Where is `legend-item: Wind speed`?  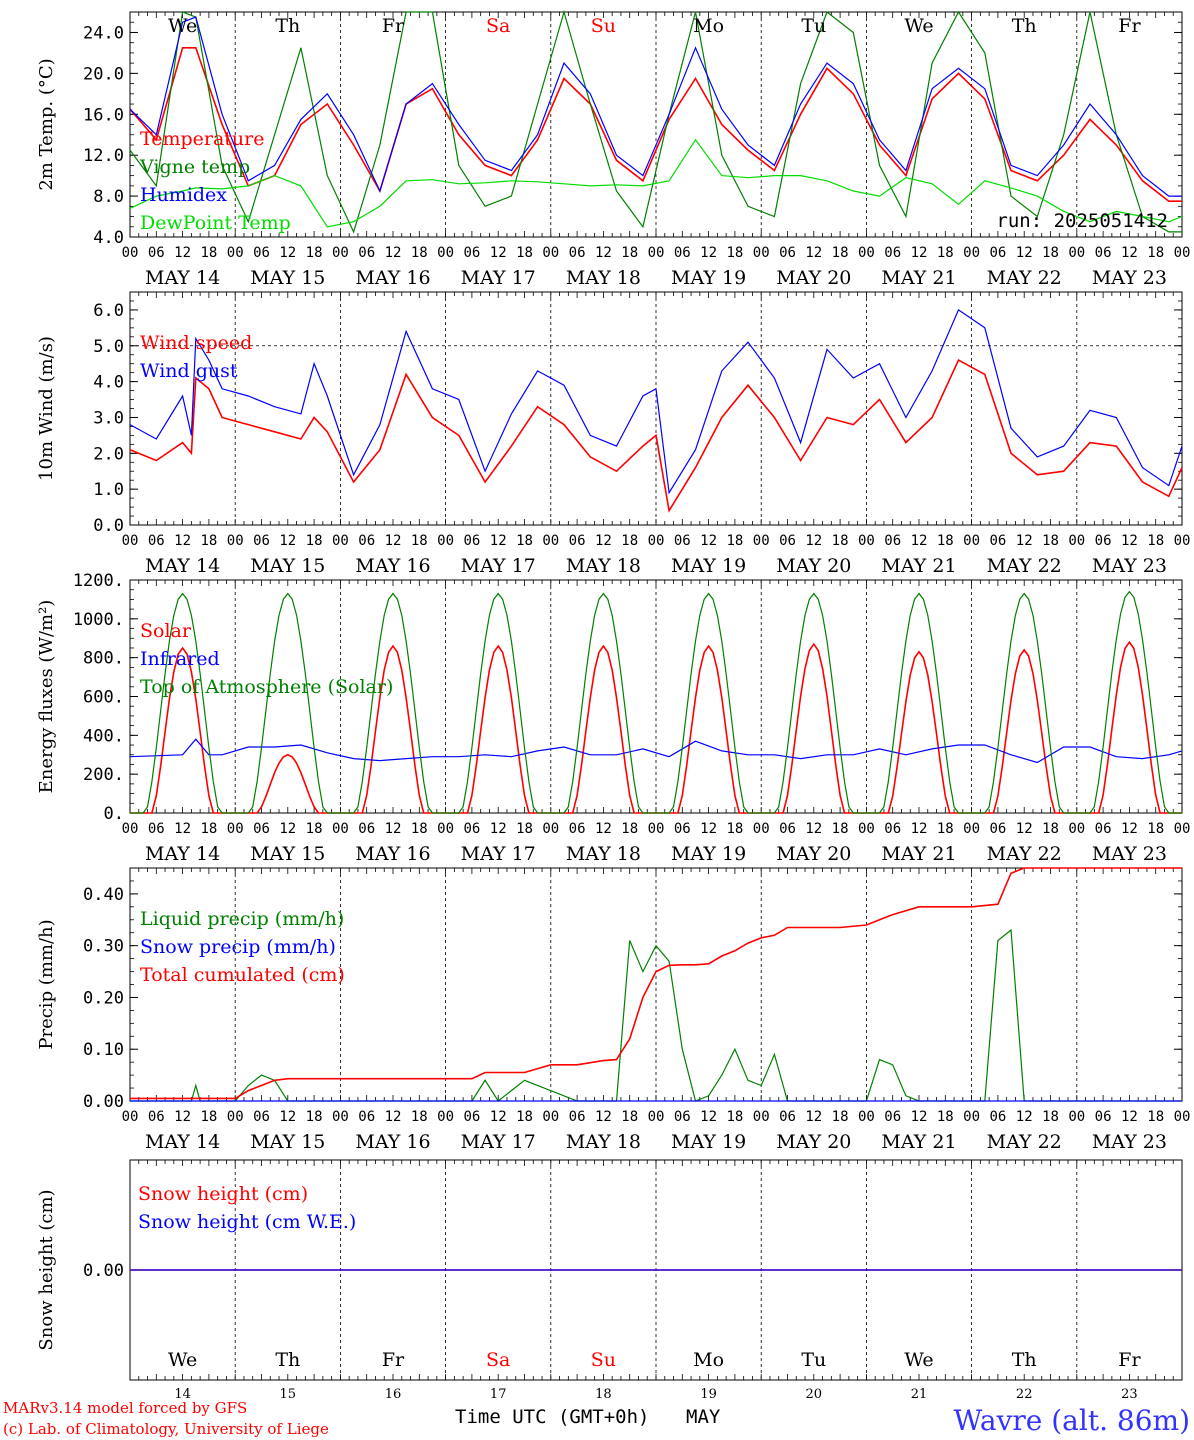 legend-item: Wind speed is located at coordinates (196, 343).